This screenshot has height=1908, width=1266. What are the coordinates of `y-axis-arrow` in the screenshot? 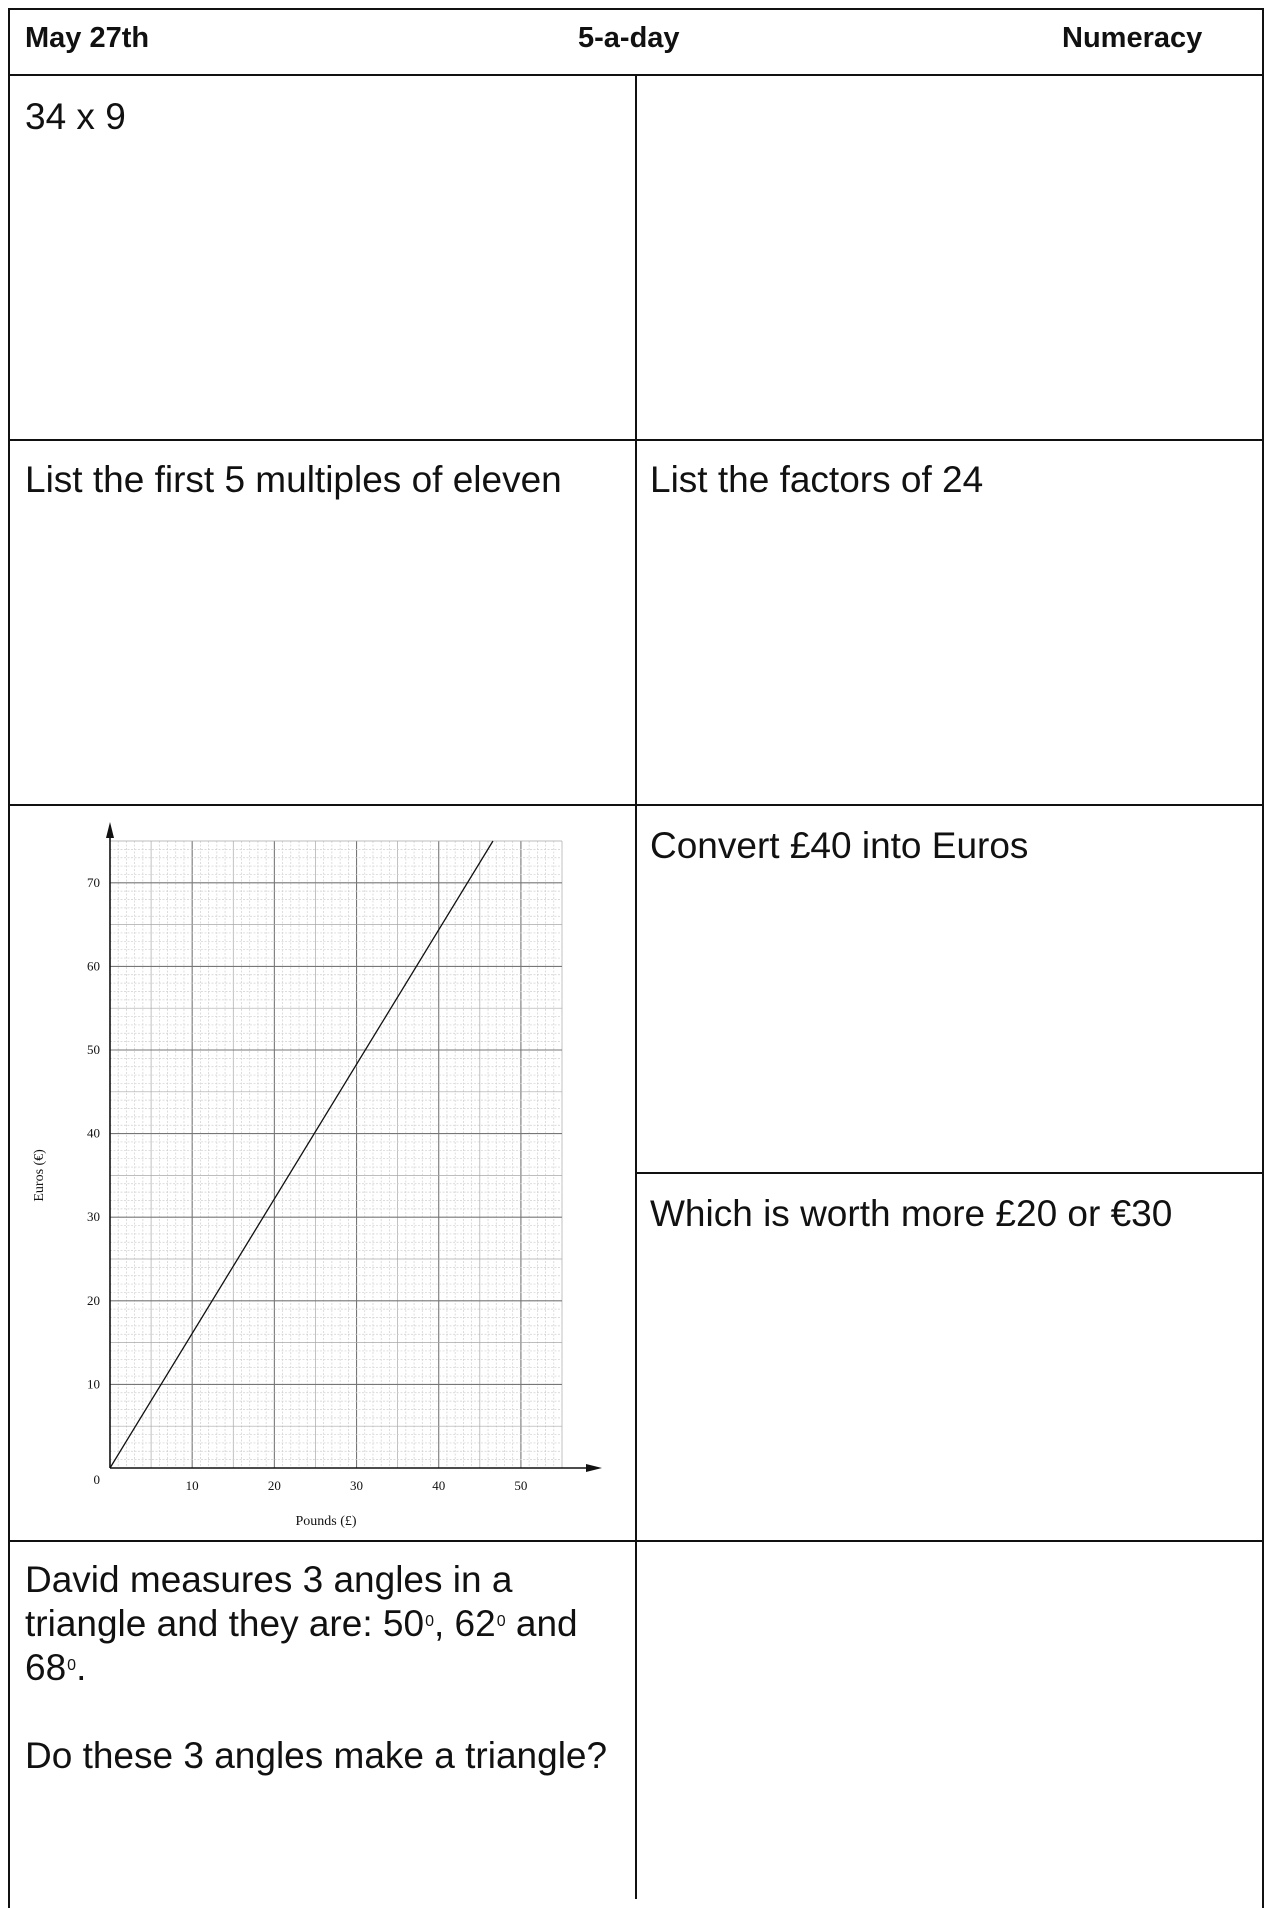 It's located at (110, 830).